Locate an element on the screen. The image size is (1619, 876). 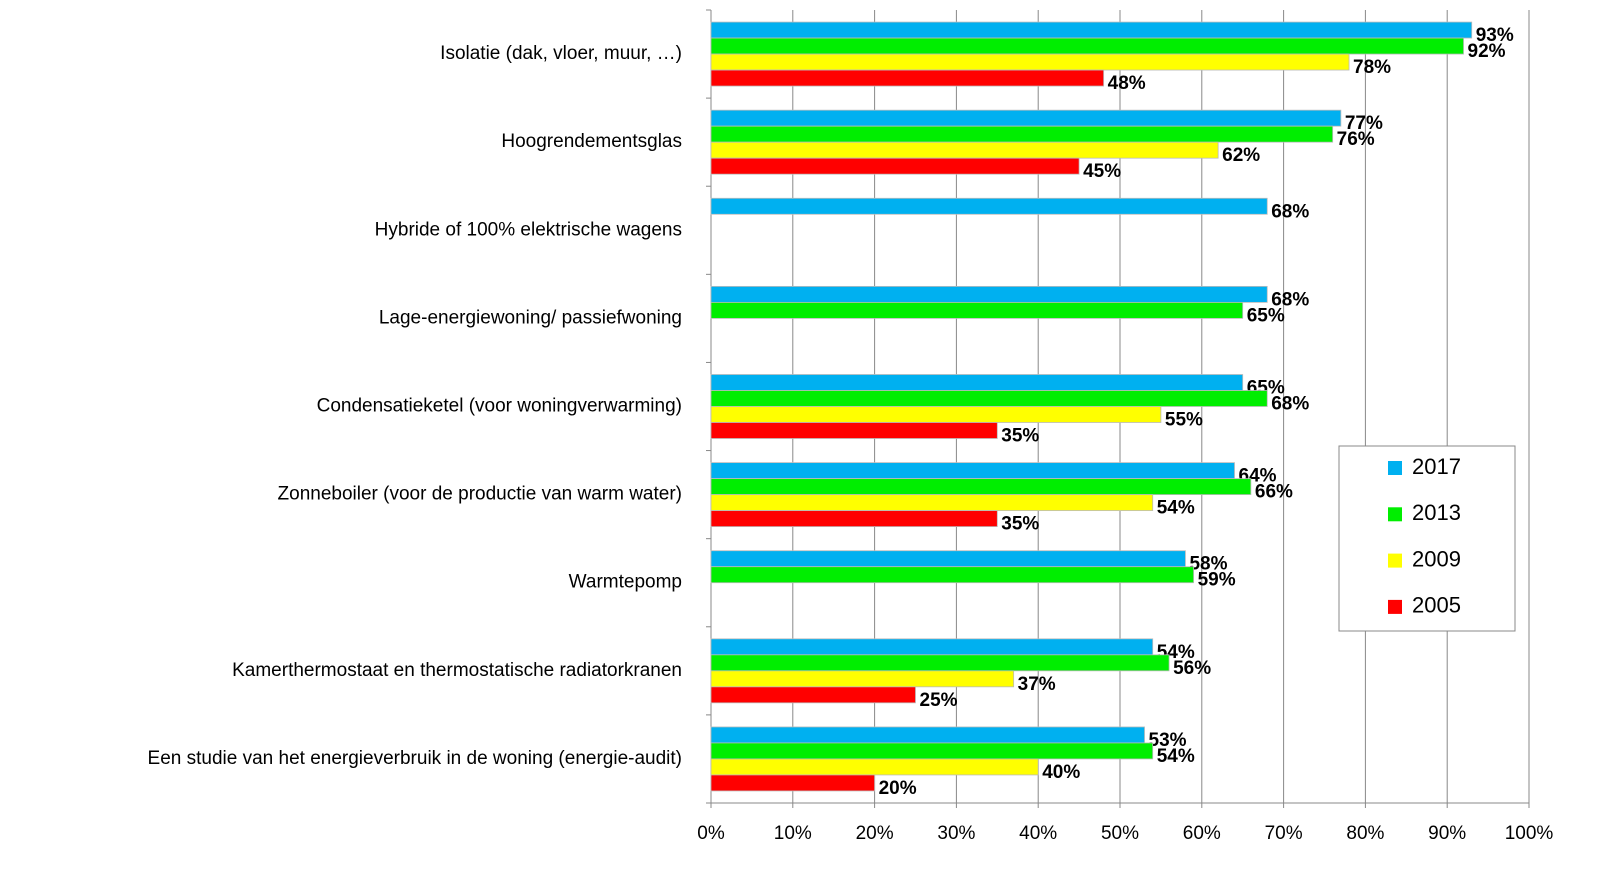
x-tick-label: 30% is located at coordinates (956, 833).